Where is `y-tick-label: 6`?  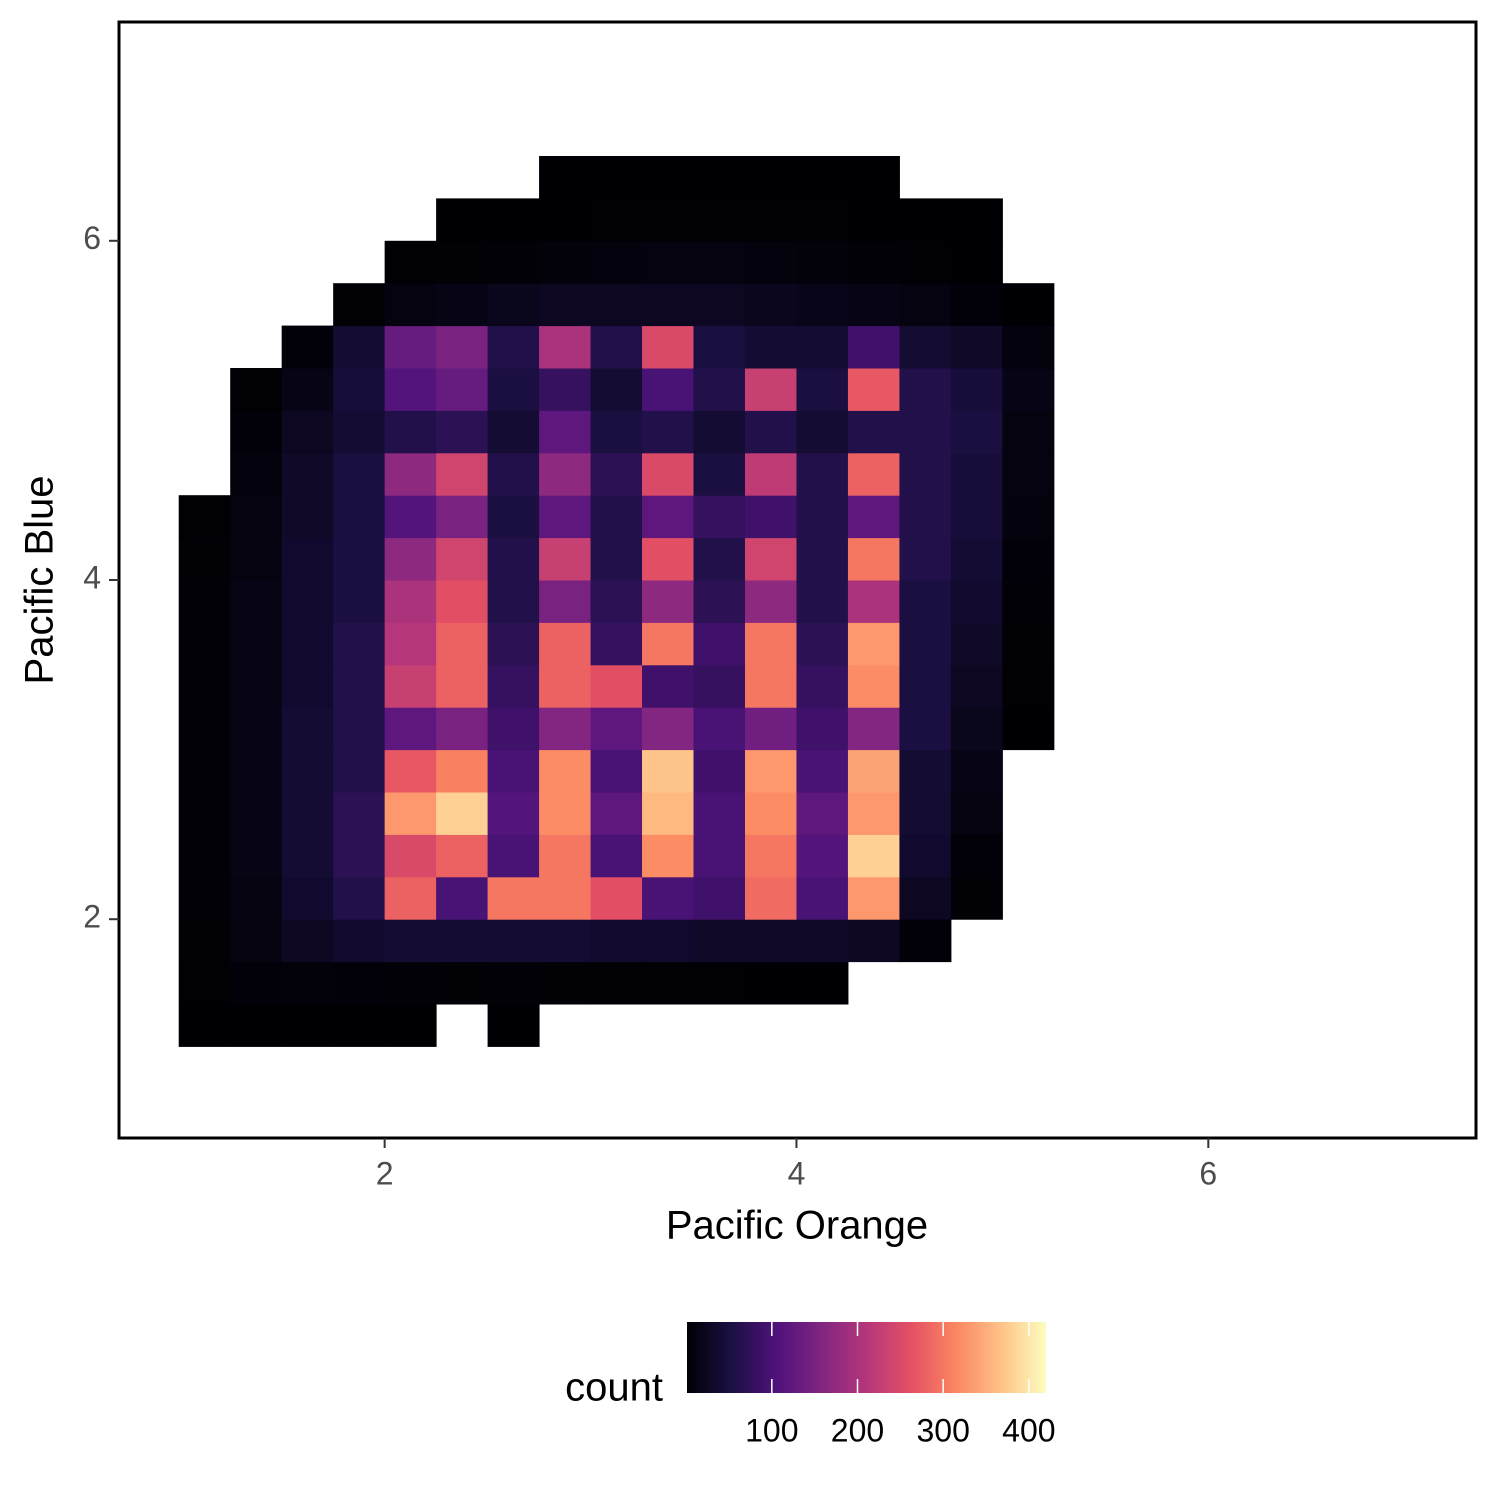
y-tick-label: 6 is located at coordinates (92, 238).